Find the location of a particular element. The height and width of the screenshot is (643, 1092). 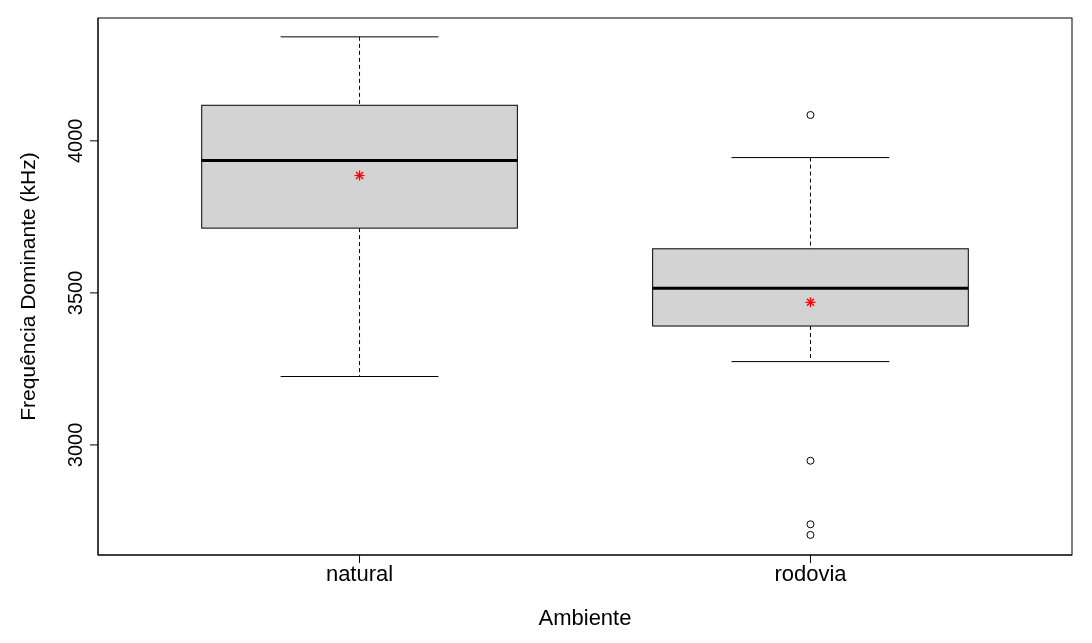

y-axis-title: Frequência Dominante (kHz) is located at coordinates (28, 286).